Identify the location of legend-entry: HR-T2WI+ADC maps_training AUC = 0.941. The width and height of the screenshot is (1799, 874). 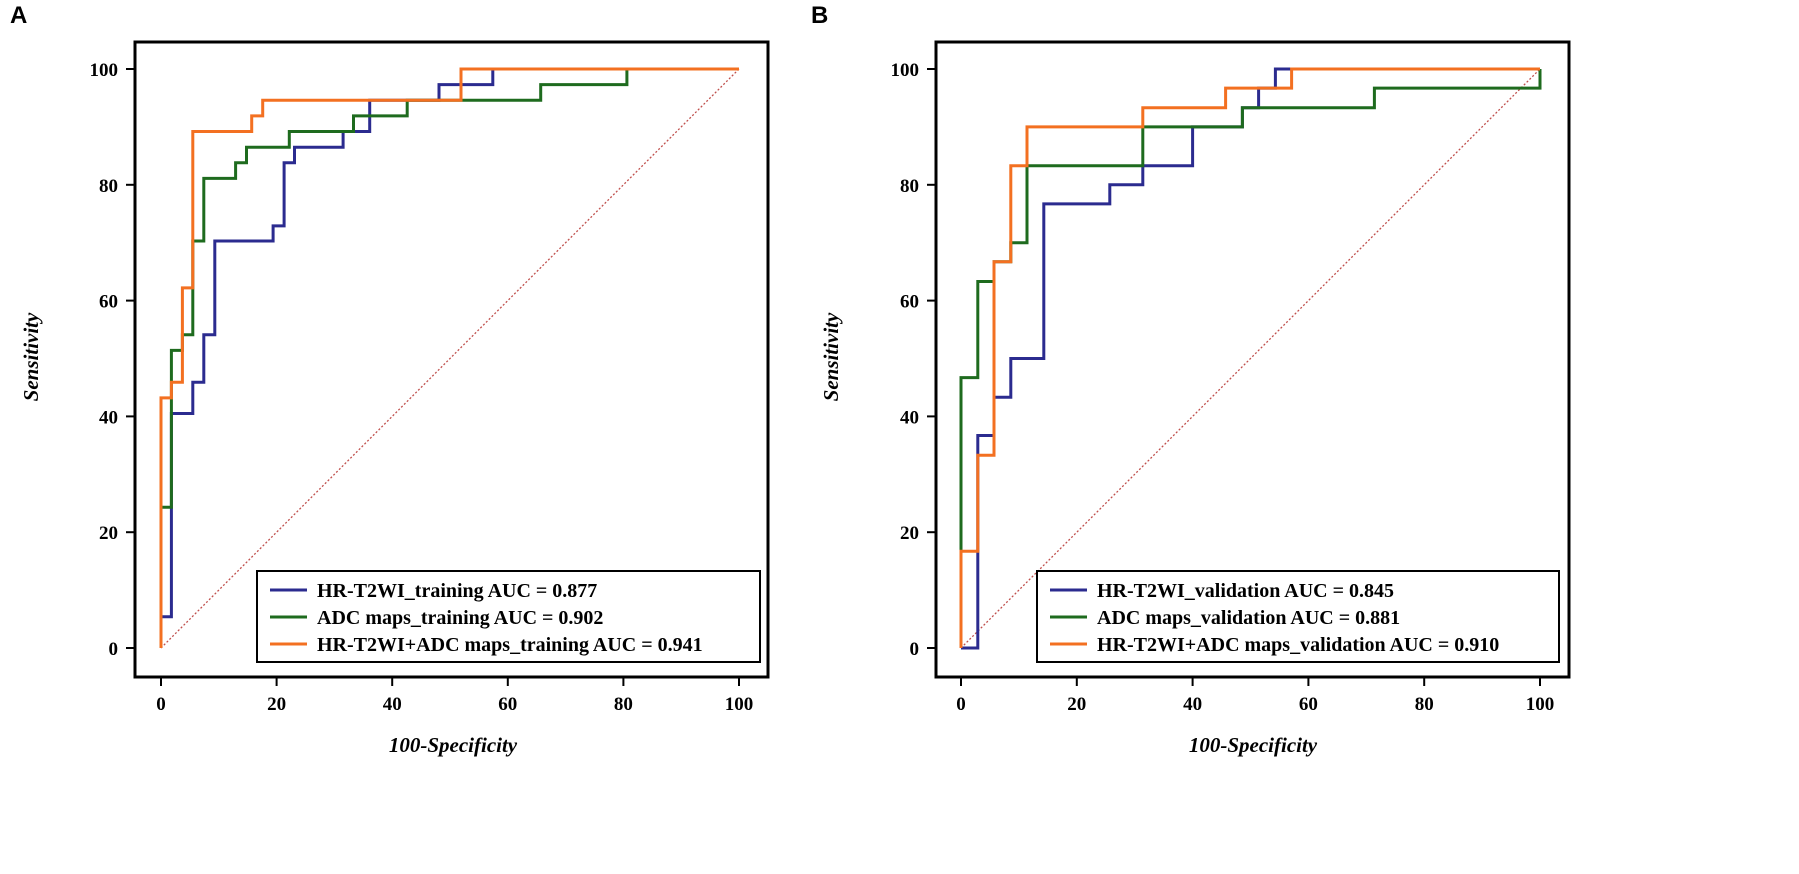
(510, 645).